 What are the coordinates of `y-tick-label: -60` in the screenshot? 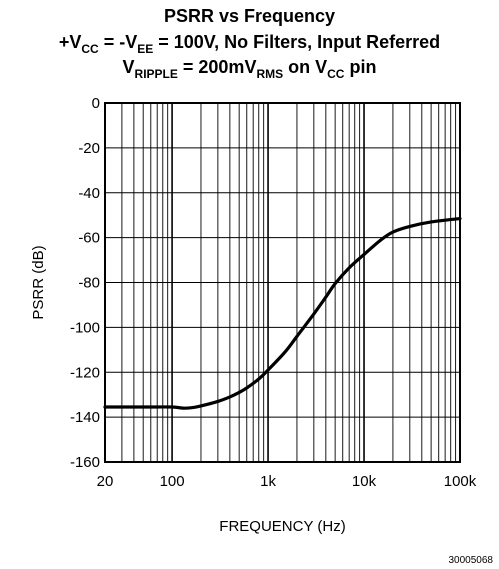 It's located at (89, 238).